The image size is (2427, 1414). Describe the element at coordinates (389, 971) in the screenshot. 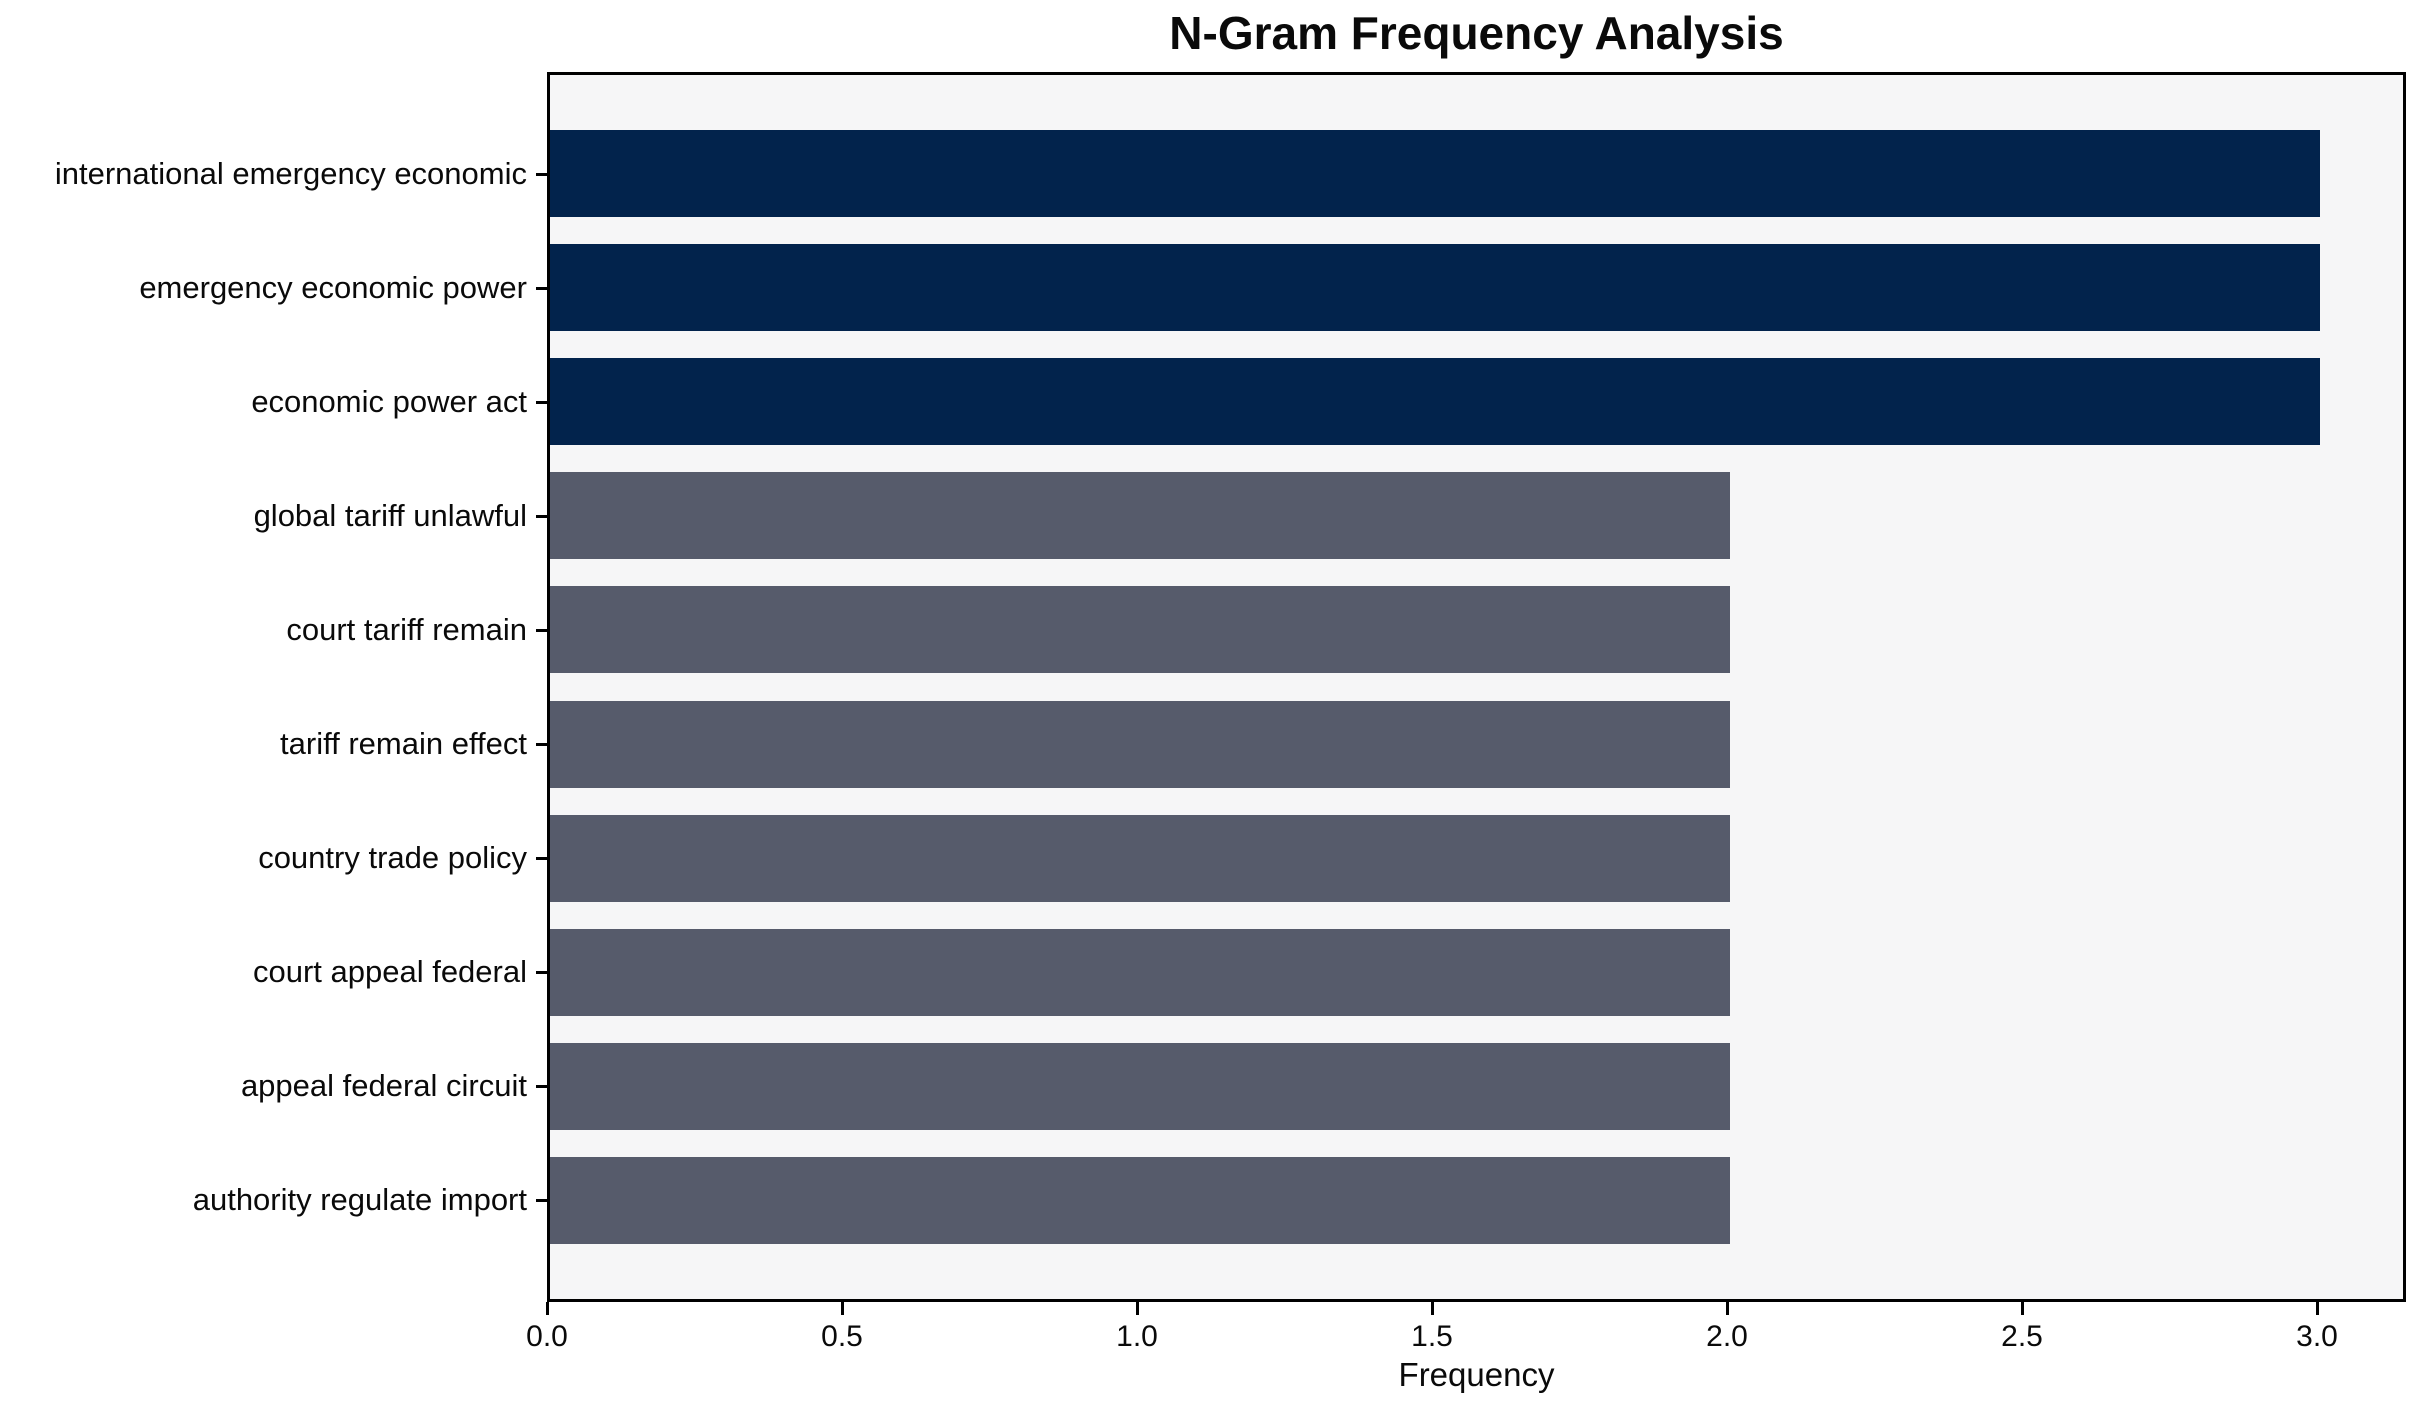

I see `y-axis-label: court appeal federal` at that location.